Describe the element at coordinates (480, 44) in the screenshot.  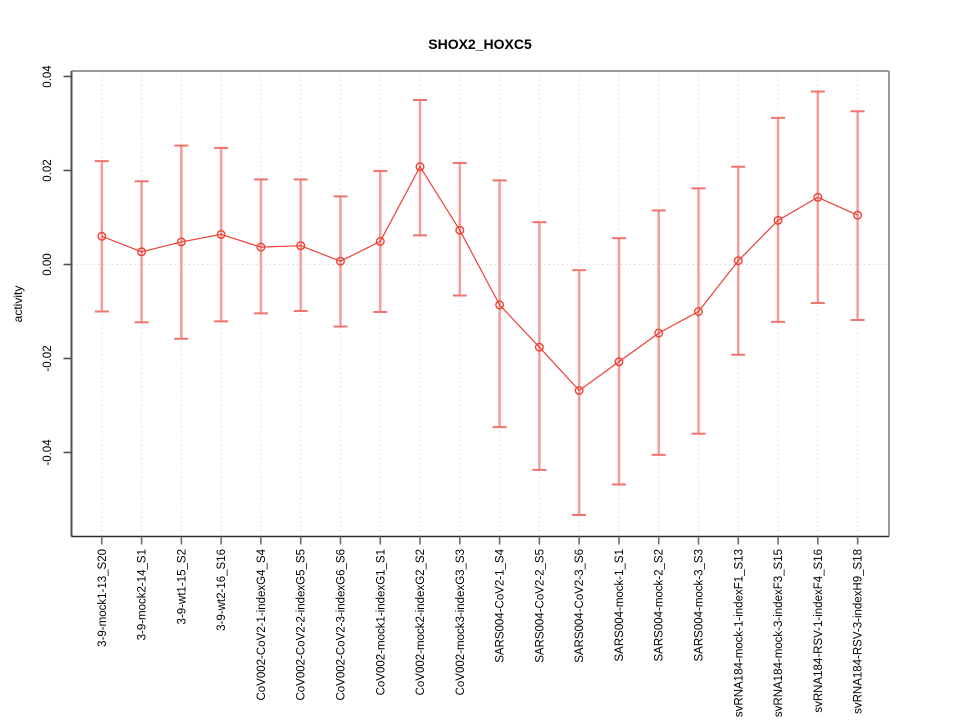
I see `chart-title: SHOX2_HOXC5` at that location.